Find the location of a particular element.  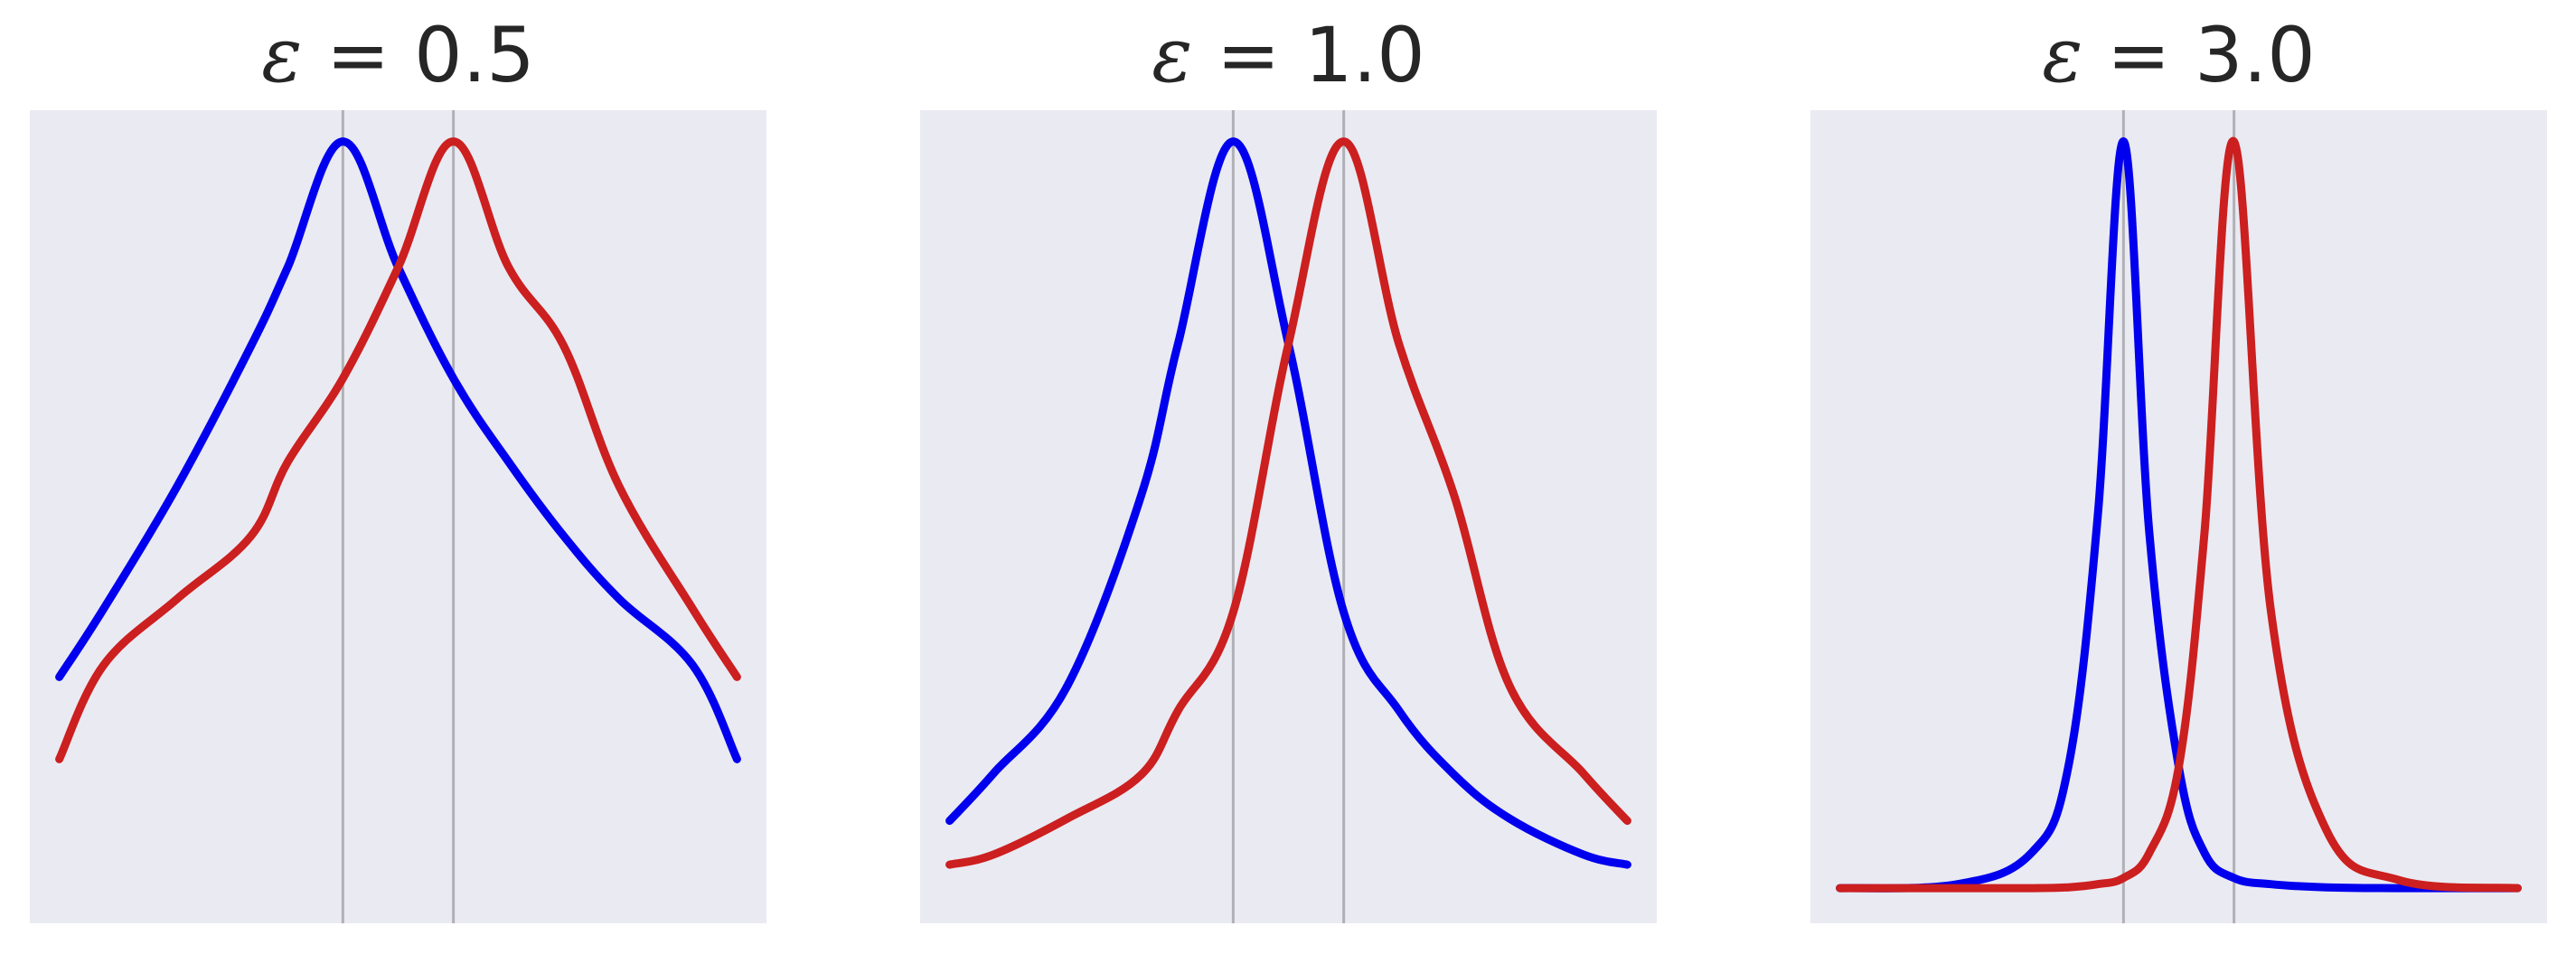

subplot-title: ε = 3.0 is located at coordinates (2179, 55).